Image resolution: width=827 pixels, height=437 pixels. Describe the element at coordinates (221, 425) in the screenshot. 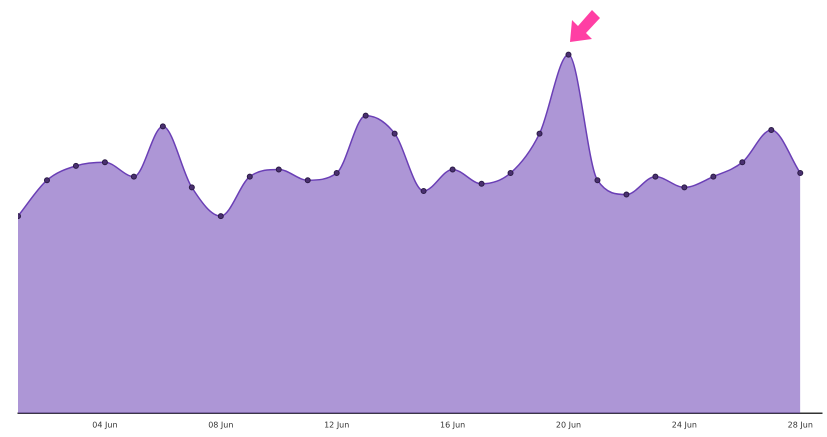

I see `x-tick-label: 08 Jun` at that location.